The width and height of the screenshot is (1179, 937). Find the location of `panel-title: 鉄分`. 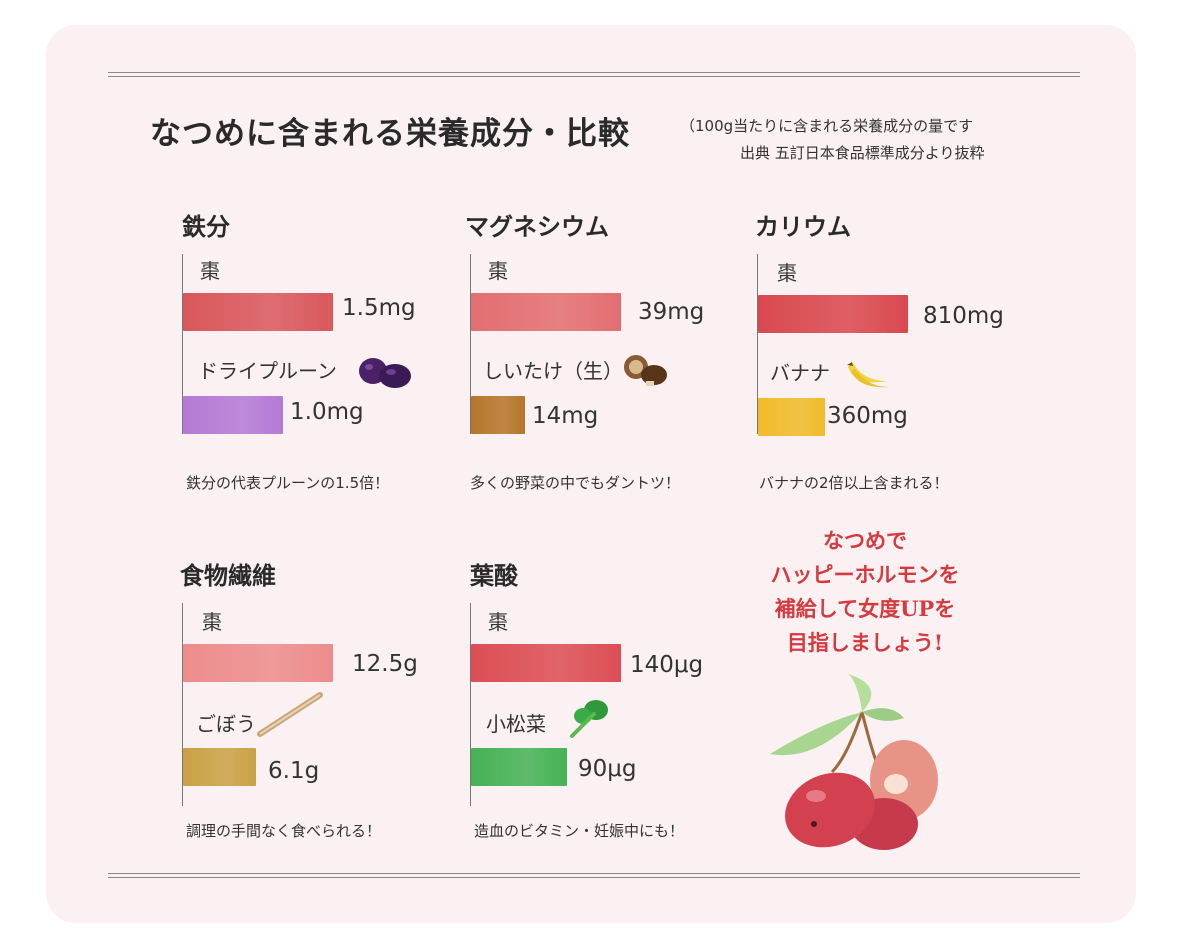

panel-title: 鉄分 is located at coordinates (206, 226).